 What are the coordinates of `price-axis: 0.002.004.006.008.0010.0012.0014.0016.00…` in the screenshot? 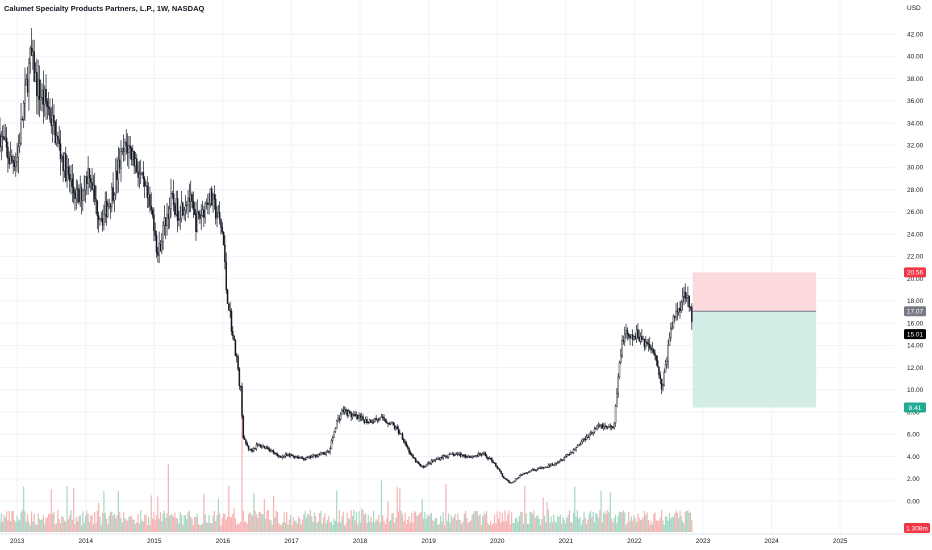 It's located at (915, 268).